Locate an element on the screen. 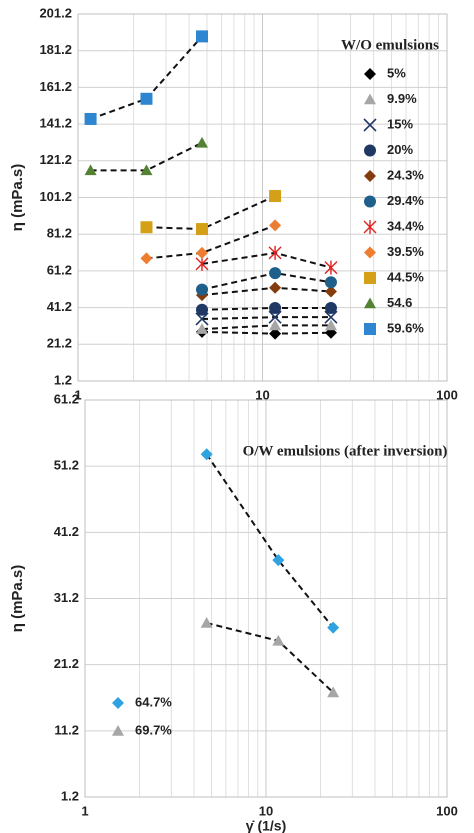  legend-label: 39.5% is located at coordinates (405, 251).